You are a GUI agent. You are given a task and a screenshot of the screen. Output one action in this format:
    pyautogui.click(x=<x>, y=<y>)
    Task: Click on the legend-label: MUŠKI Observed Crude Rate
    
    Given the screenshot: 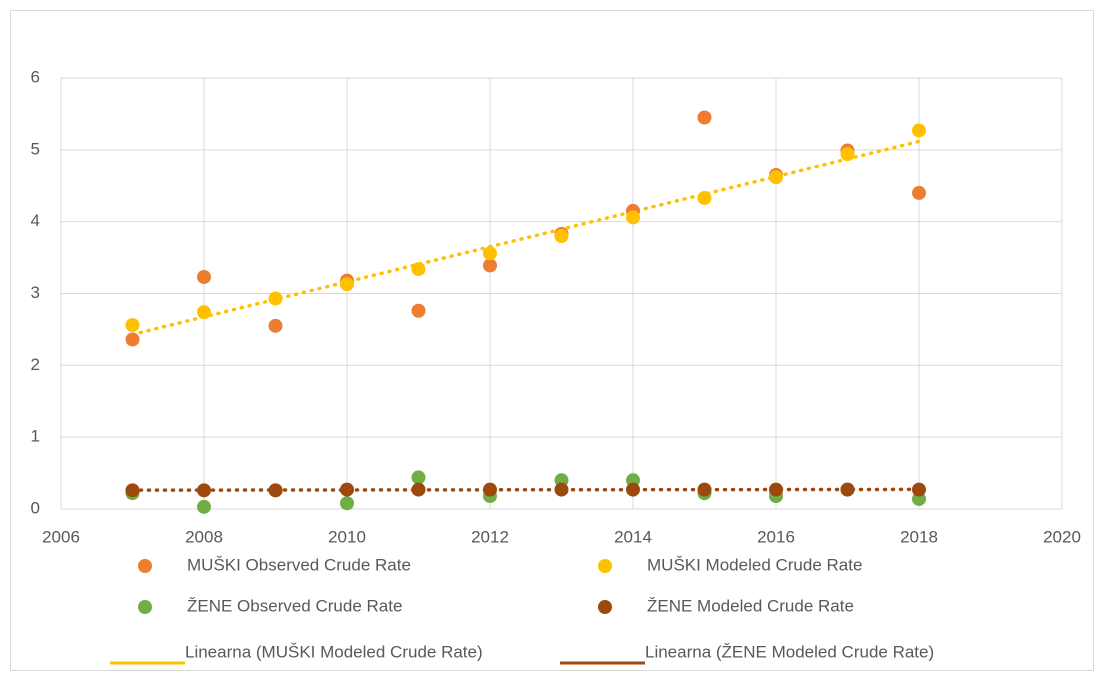 What is the action you would take?
    pyautogui.click(x=299, y=564)
    